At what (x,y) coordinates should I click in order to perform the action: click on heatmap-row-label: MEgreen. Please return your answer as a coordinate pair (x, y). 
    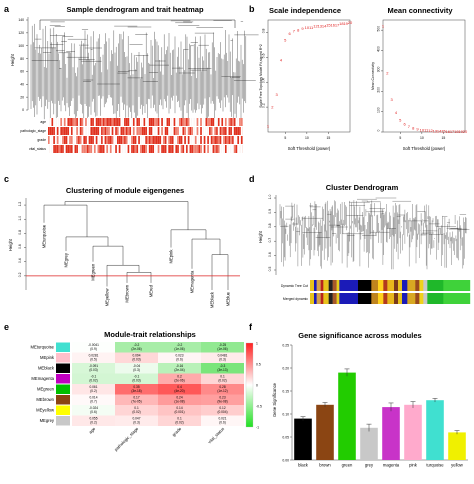
    Looking at the image, I should click on (46, 389).